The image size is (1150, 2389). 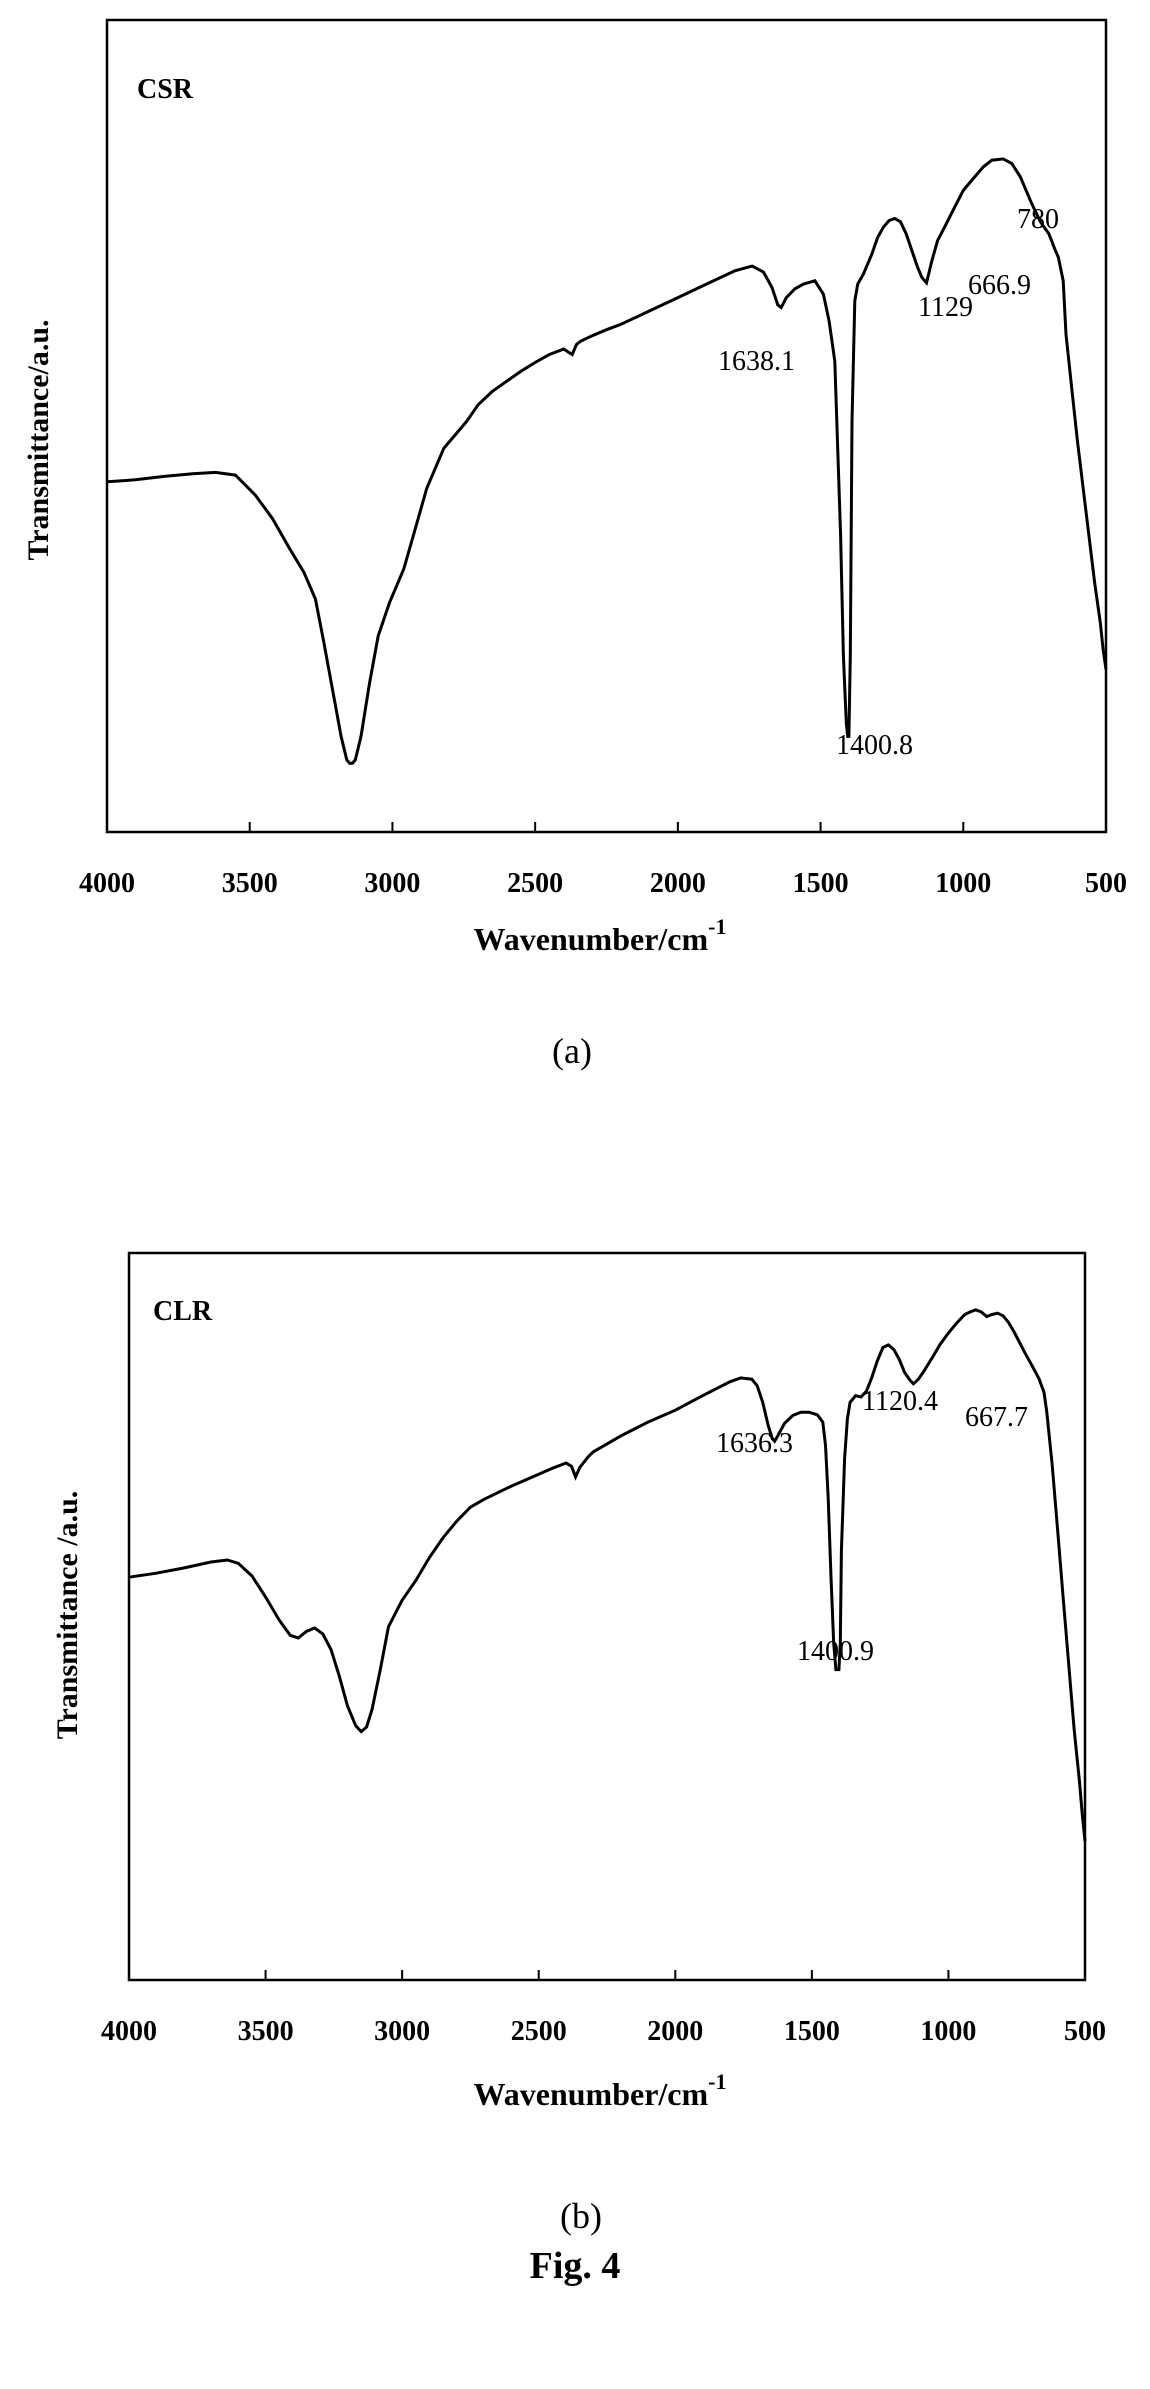 What do you see at coordinates (107, 883) in the screenshot?
I see `panel-a-x-tick-label: 4000` at bounding box center [107, 883].